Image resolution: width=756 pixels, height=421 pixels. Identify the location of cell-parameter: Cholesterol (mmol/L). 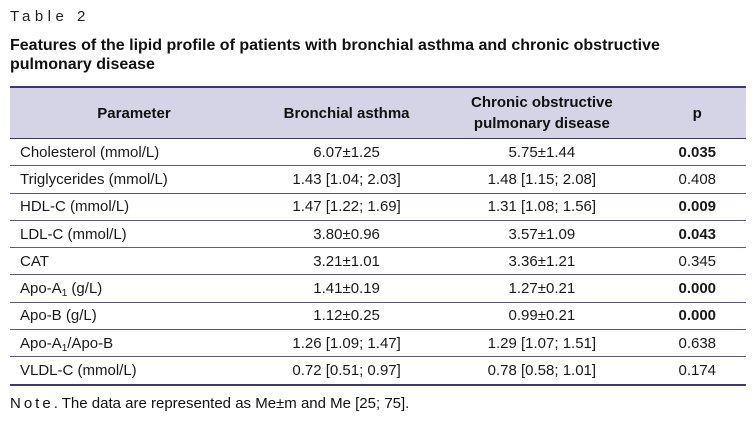
(134, 152).